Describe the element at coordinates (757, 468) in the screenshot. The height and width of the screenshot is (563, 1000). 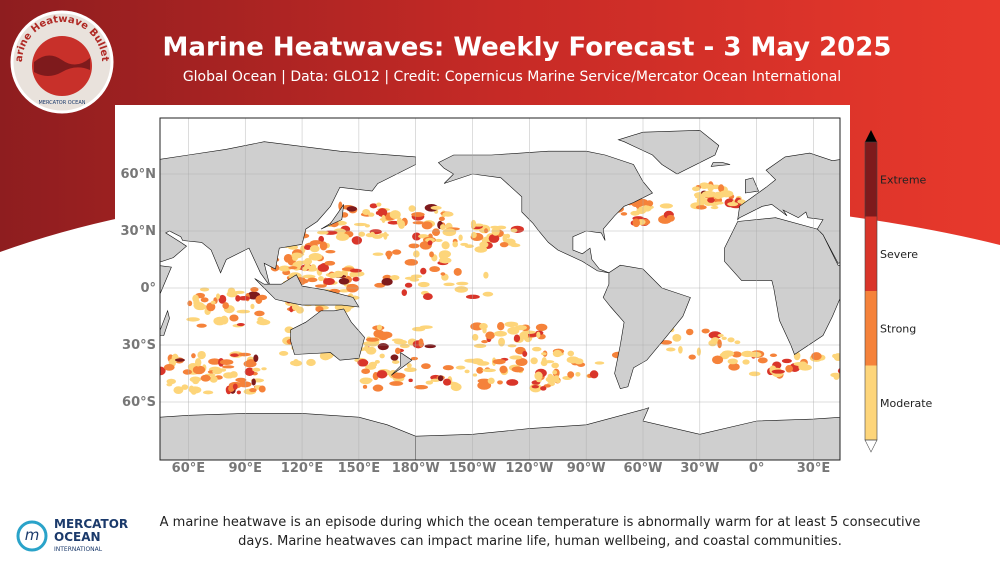
I see `lon-label: 0°` at that location.